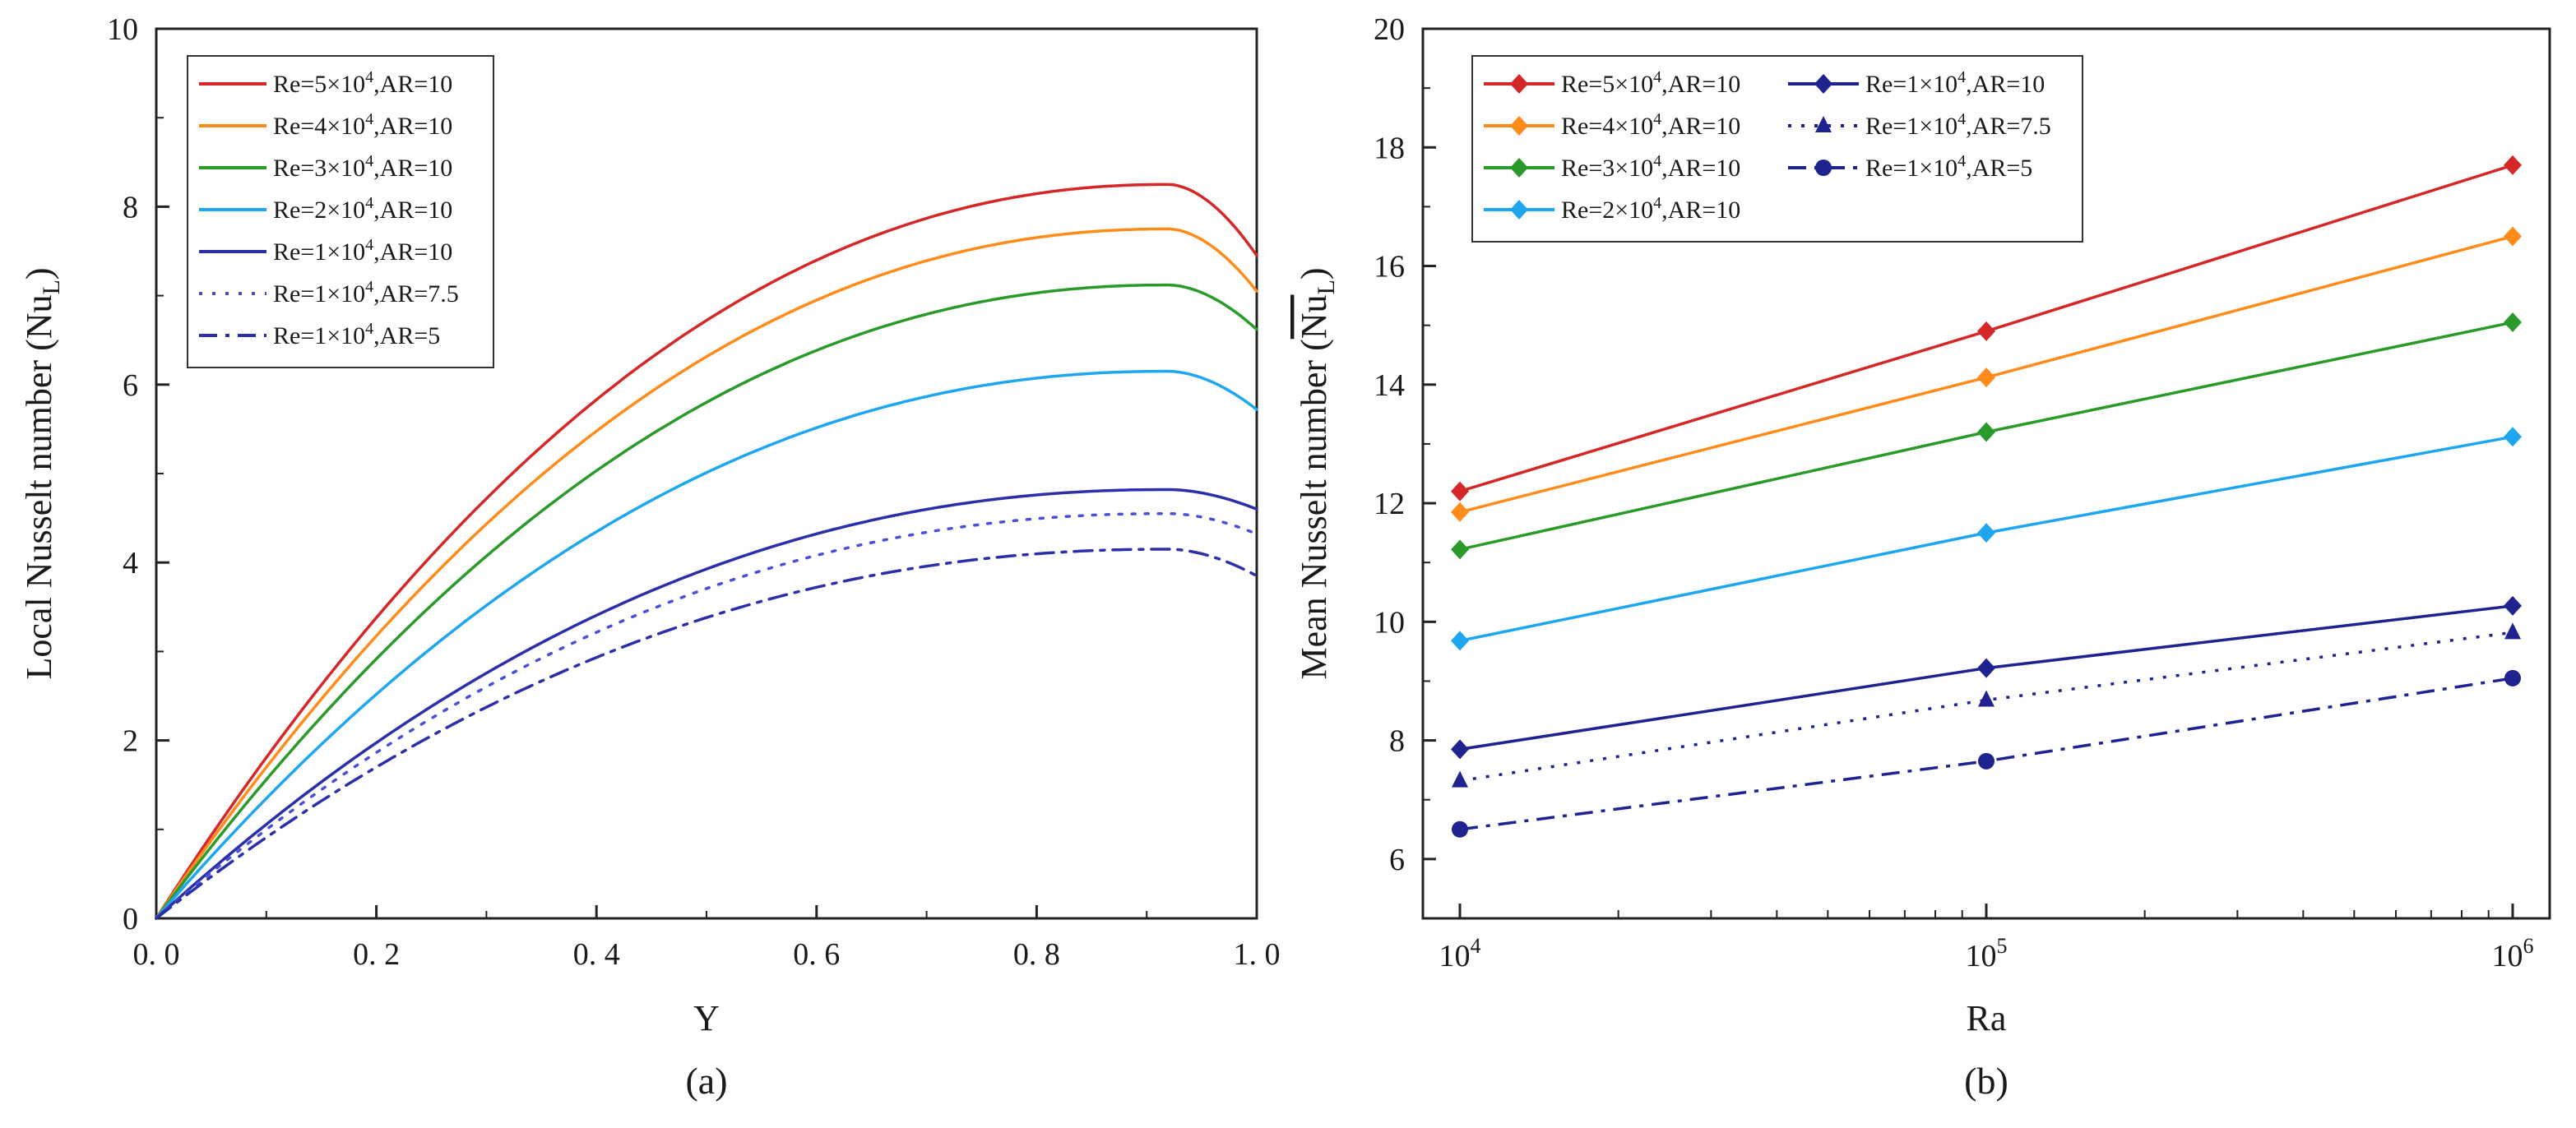 The height and width of the screenshot is (1128, 2576). What do you see at coordinates (2529, 946) in the screenshot?
I see `x-tick-exponent: 6` at bounding box center [2529, 946].